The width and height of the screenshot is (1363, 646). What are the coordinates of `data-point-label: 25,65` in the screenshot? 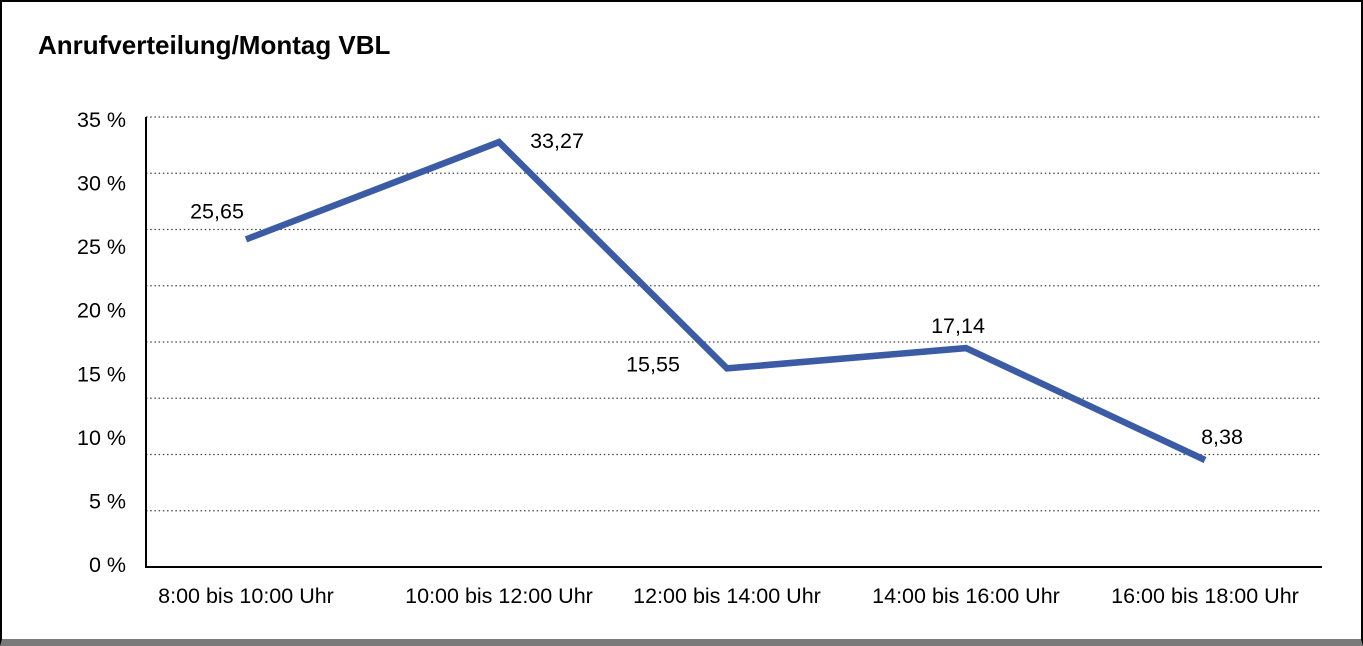 It's located at (217, 211).